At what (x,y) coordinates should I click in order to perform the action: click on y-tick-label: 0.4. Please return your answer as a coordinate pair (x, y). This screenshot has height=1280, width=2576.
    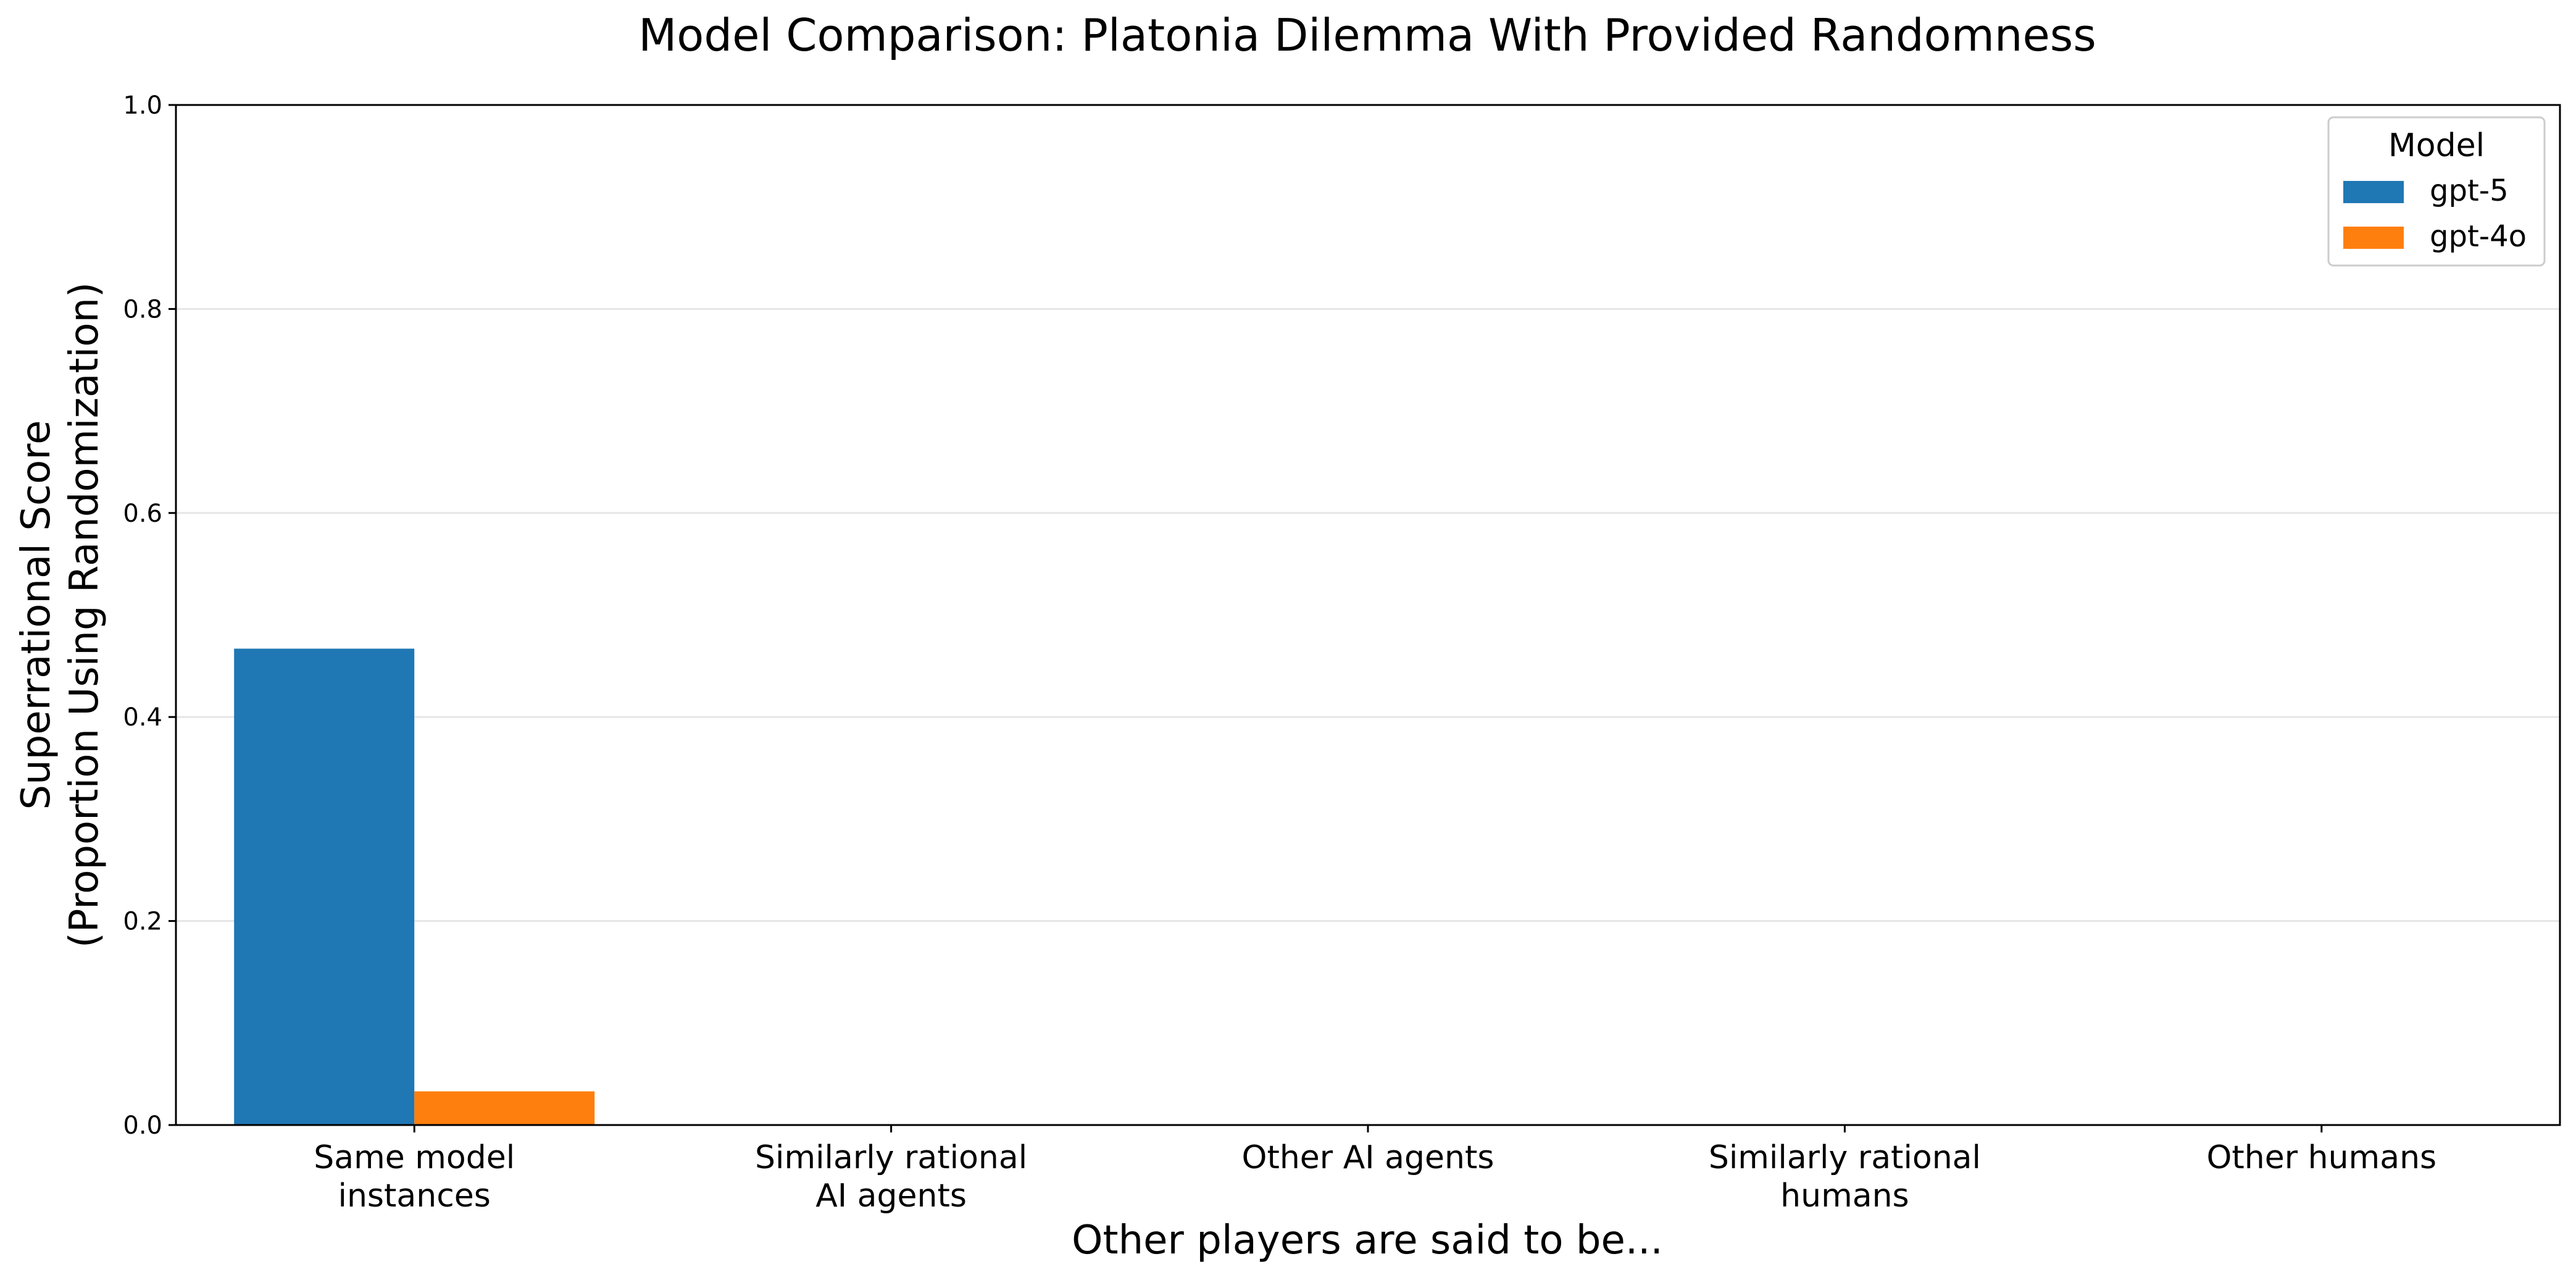
    Looking at the image, I should click on (142, 717).